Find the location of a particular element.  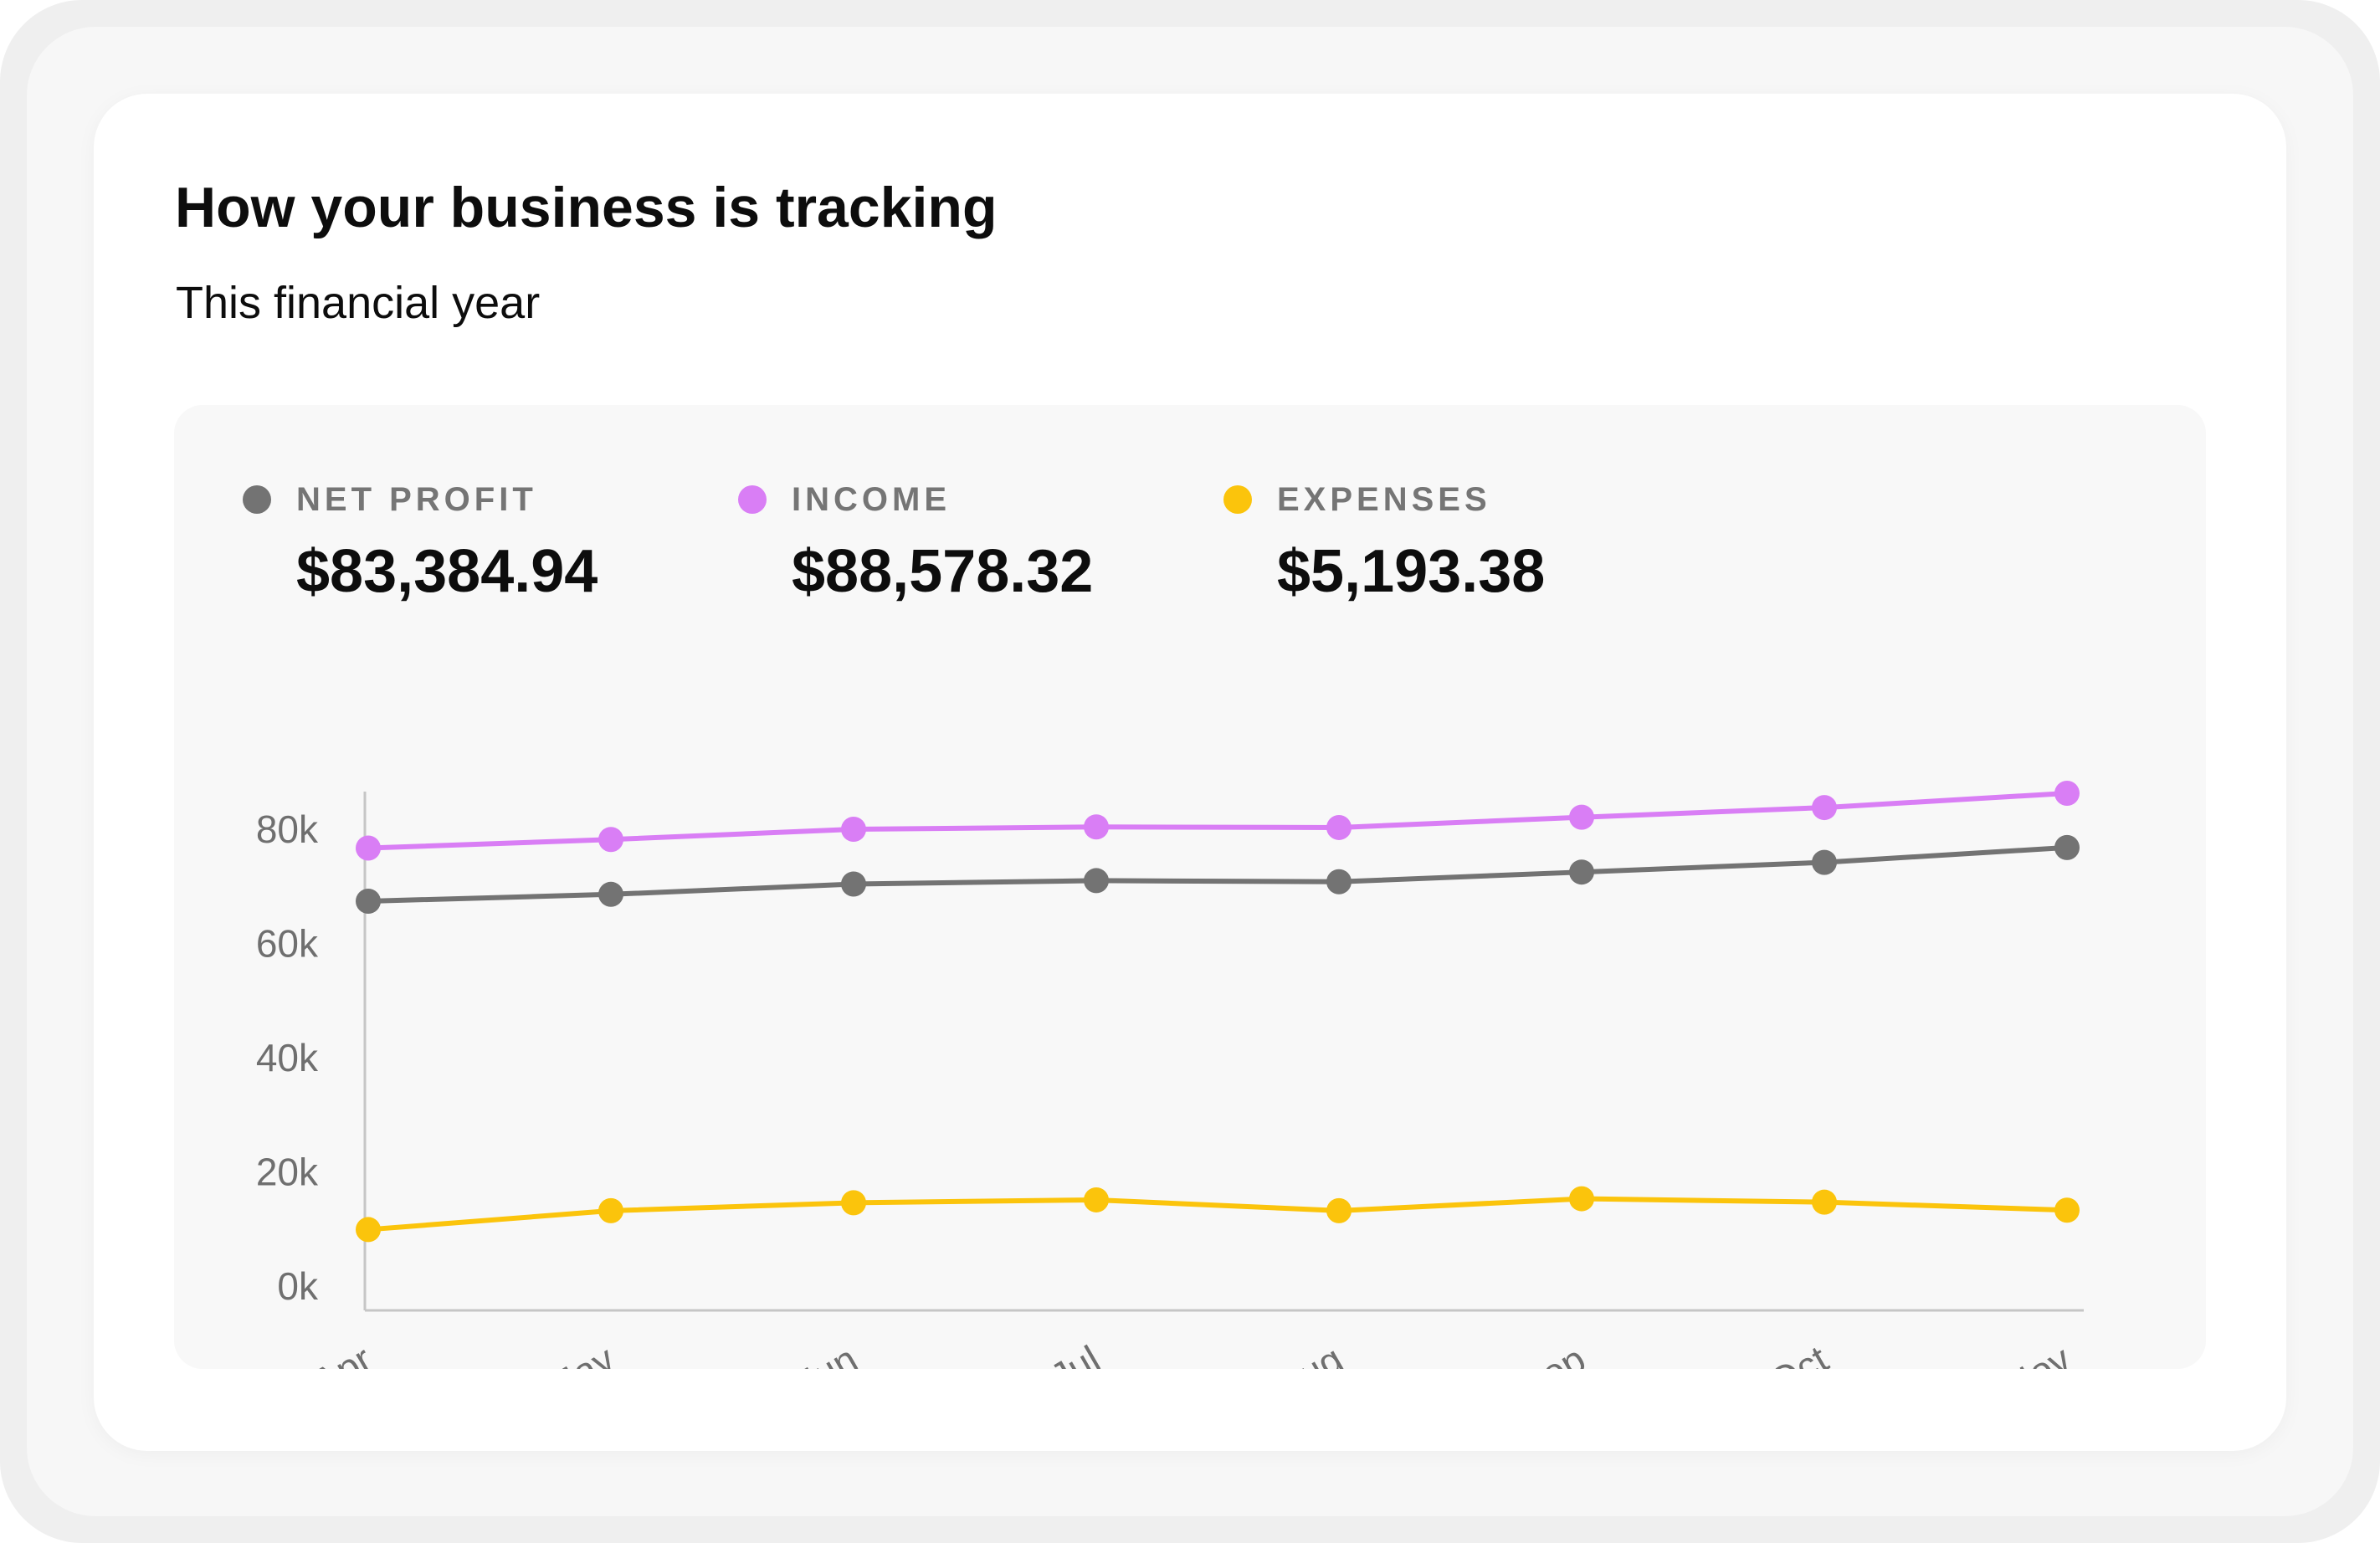

x-tick-label: Nov is located at coordinates (2037, 1353).